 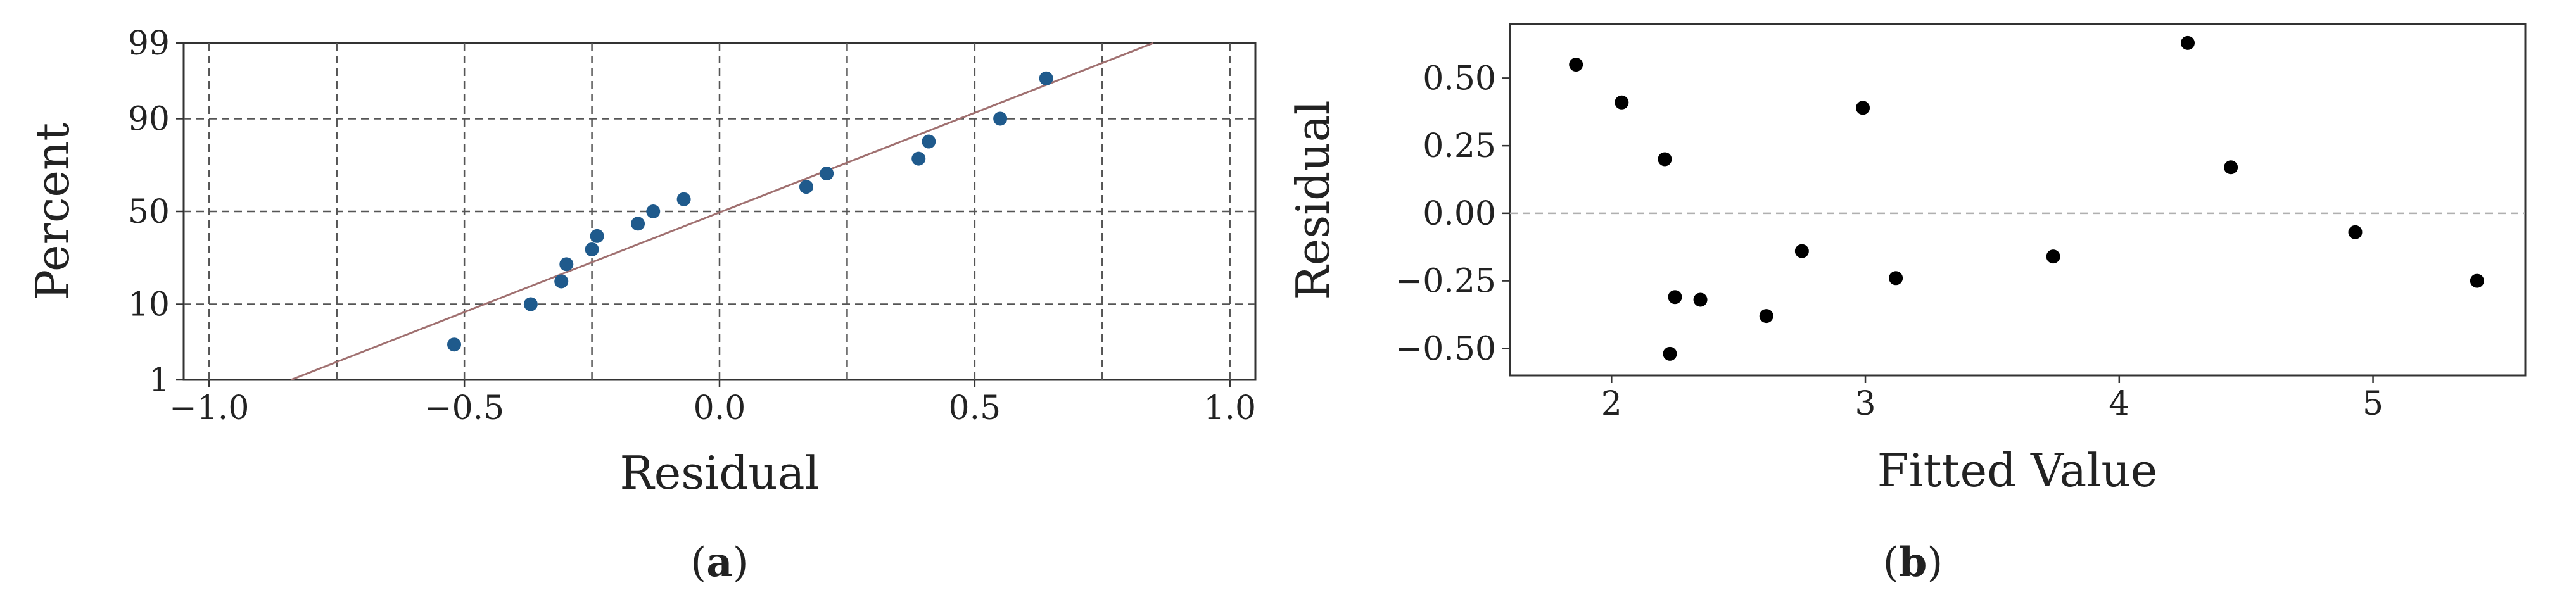 What do you see at coordinates (720, 408) in the screenshot?
I see `probability-plot-x-tick-label: 0.0` at bounding box center [720, 408].